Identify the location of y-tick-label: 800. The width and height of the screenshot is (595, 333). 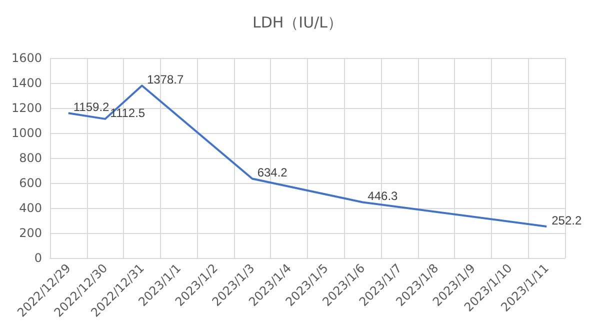
(30, 158).